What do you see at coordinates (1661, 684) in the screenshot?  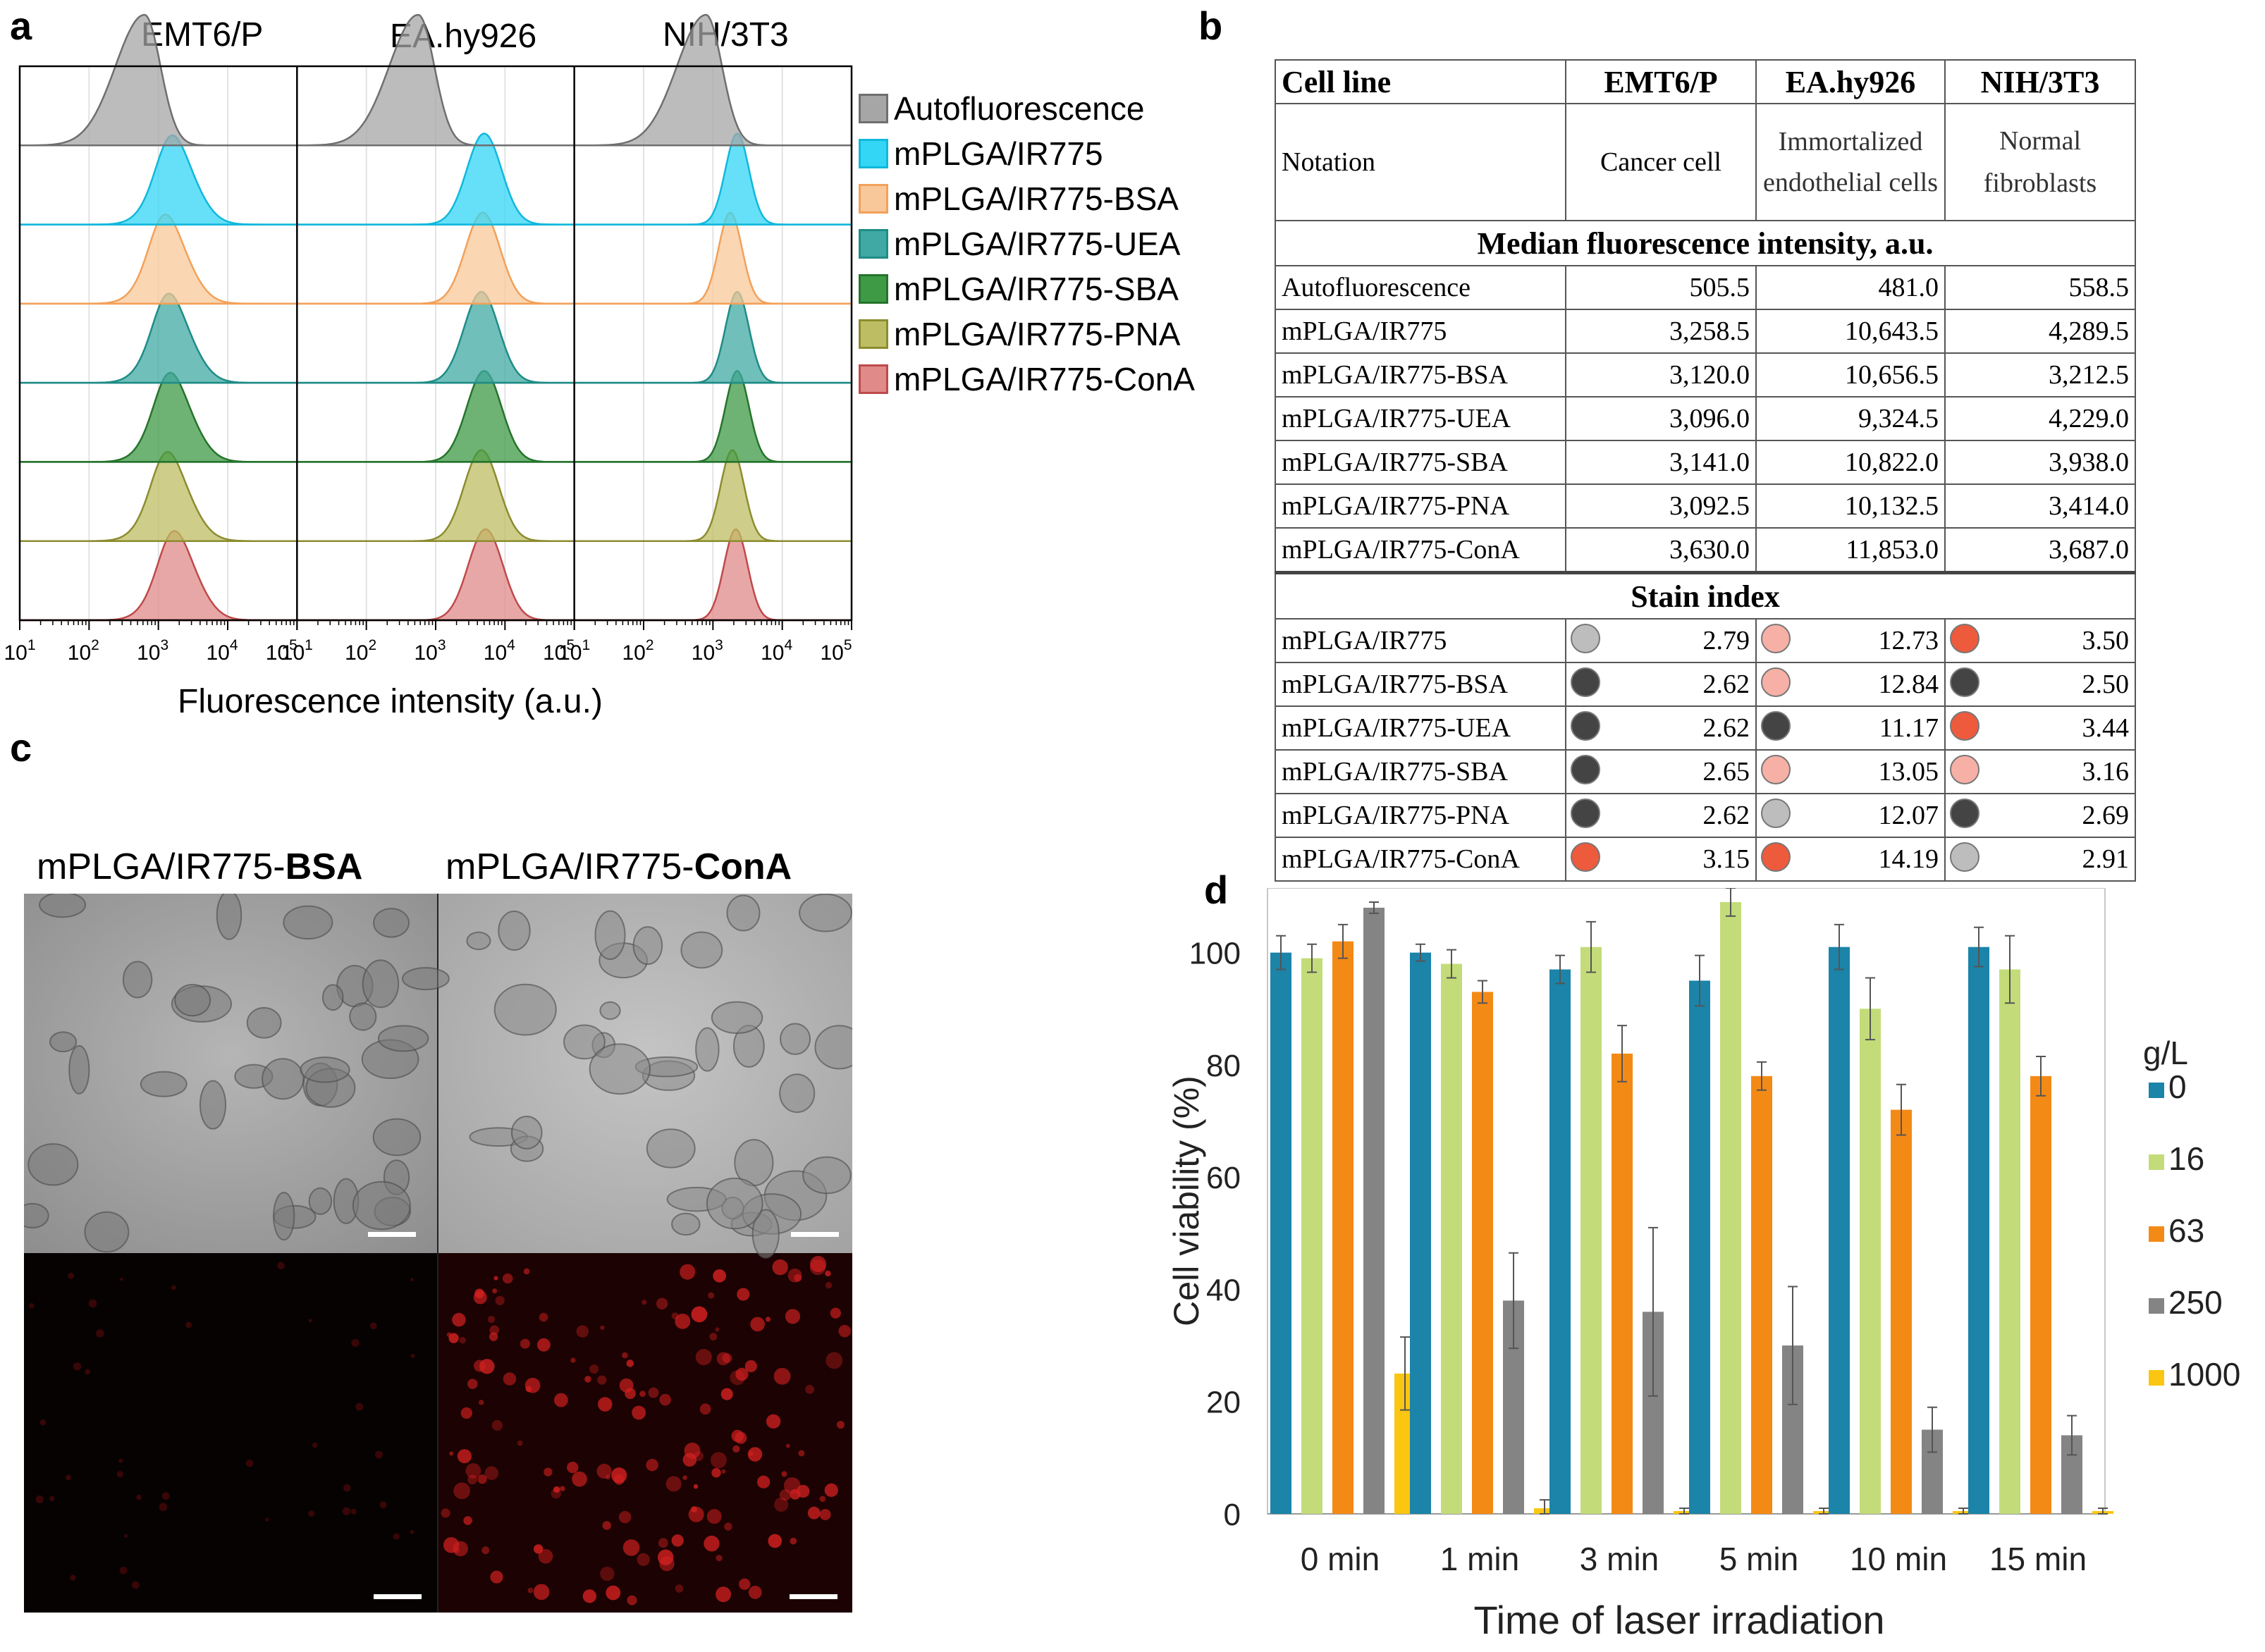 I see `stain-index-value: 2.62` at bounding box center [1661, 684].